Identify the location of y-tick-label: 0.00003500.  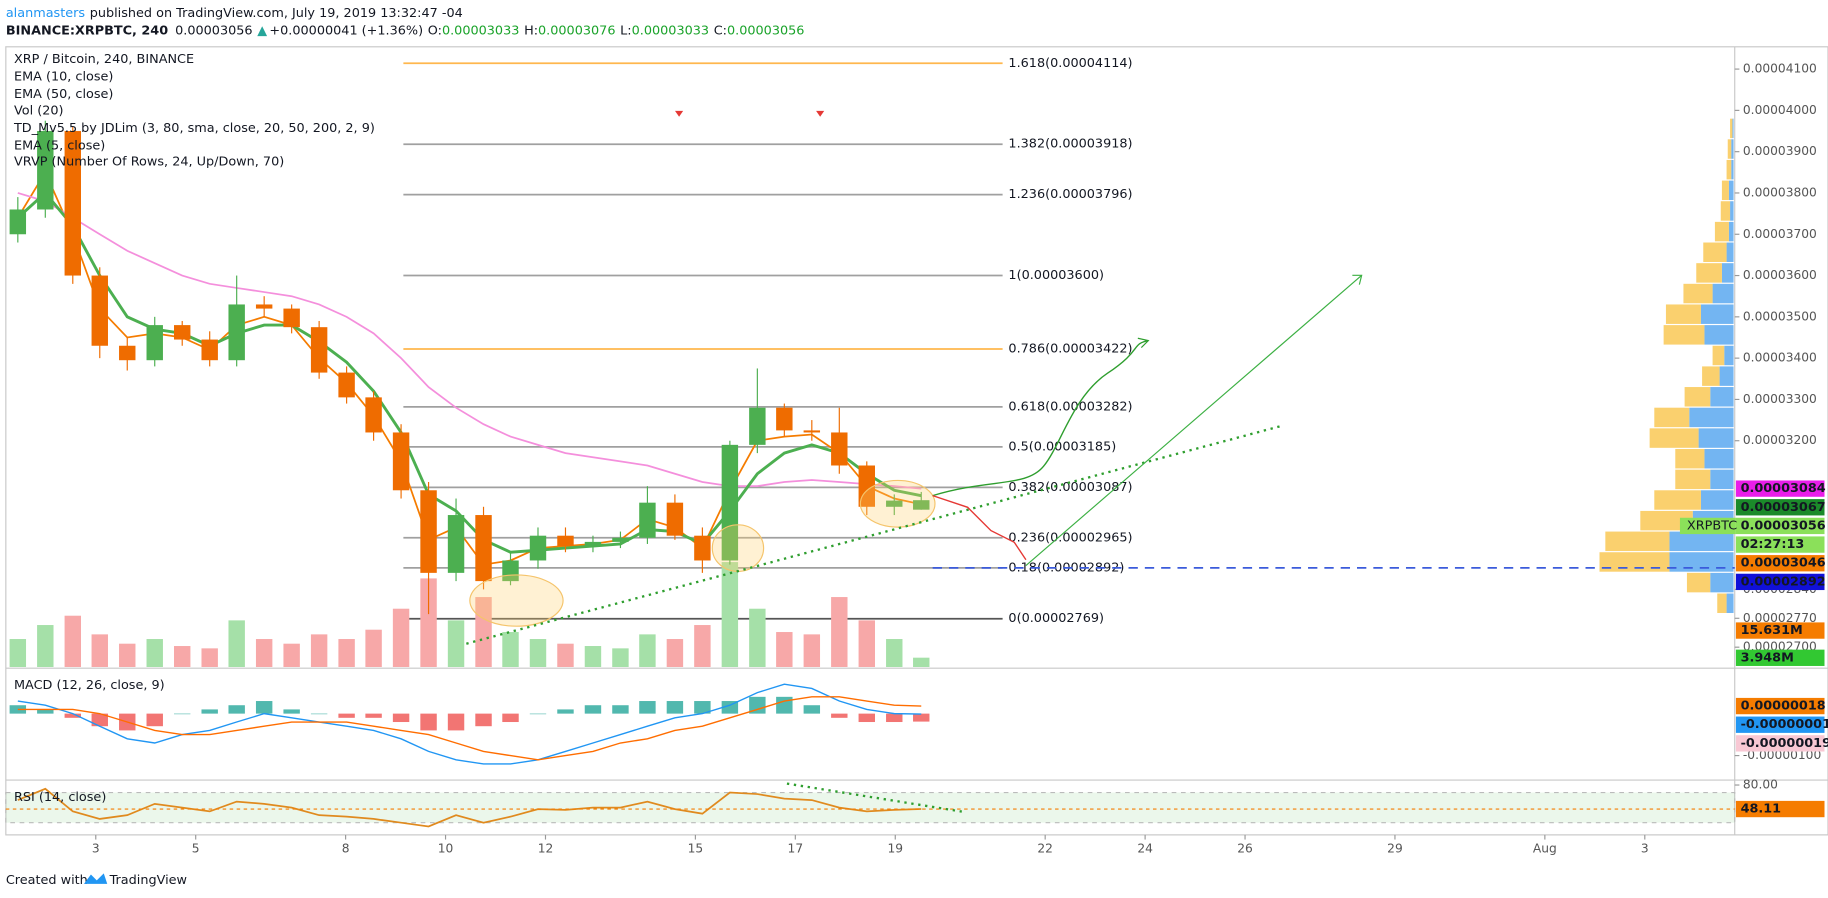
(1780, 316).